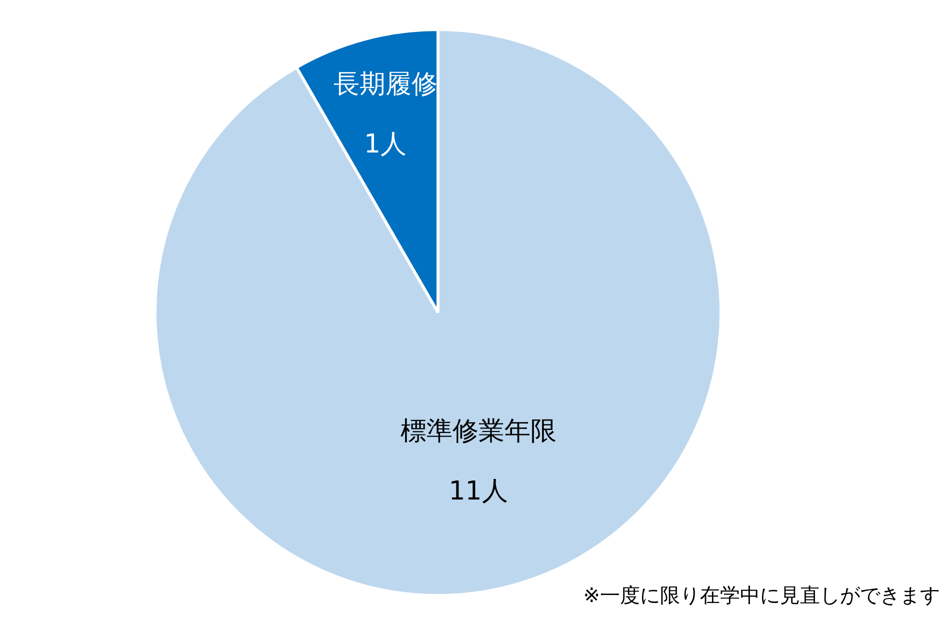  I want to click on data-label: 1人, so click(385, 144).